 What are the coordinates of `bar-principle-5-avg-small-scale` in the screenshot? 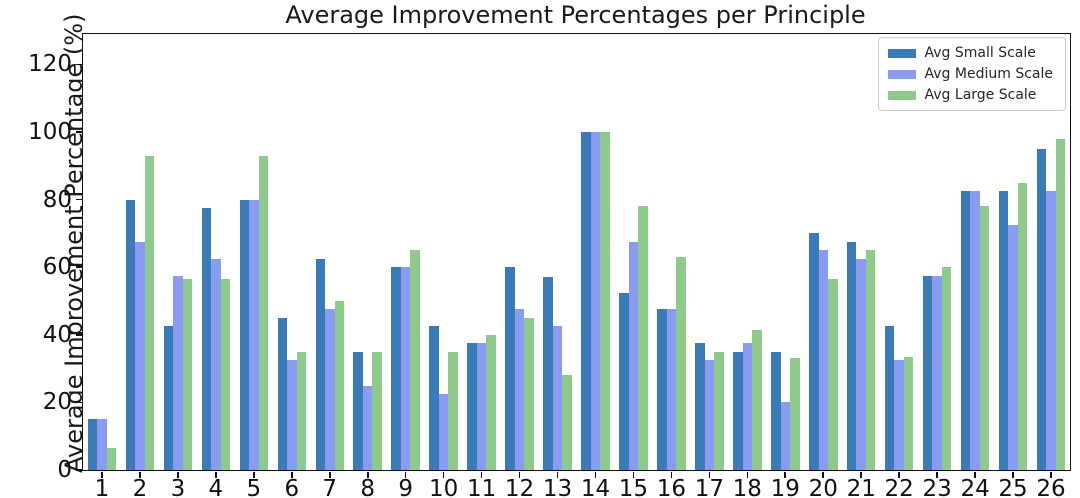 It's located at (244, 334).